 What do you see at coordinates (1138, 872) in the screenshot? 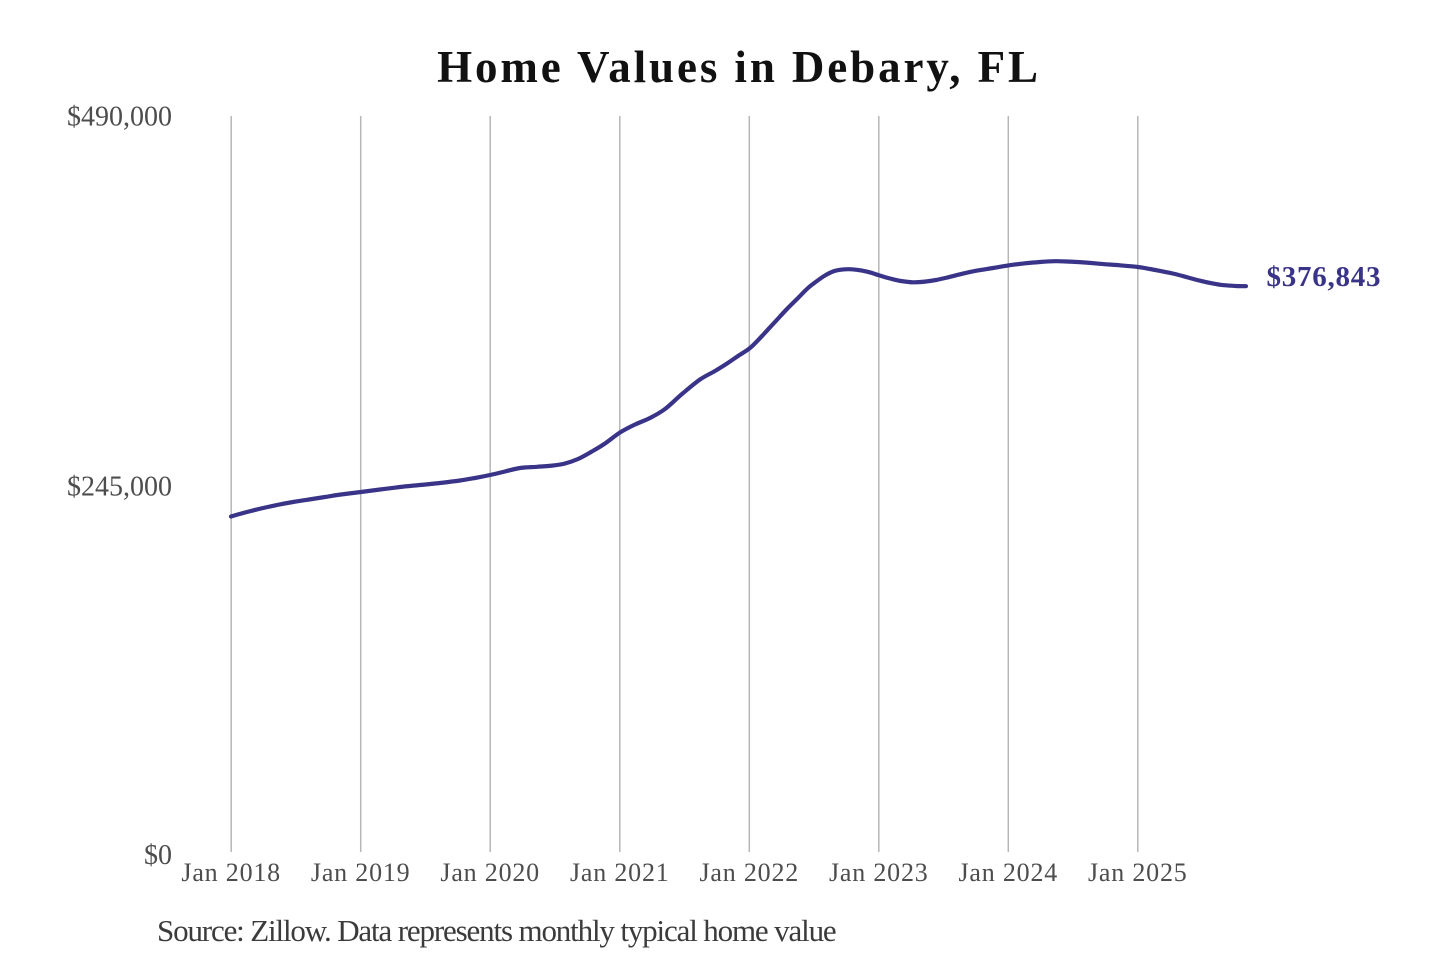
I see `svg-text: Jan 2025` at bounding box center [1138, 872].